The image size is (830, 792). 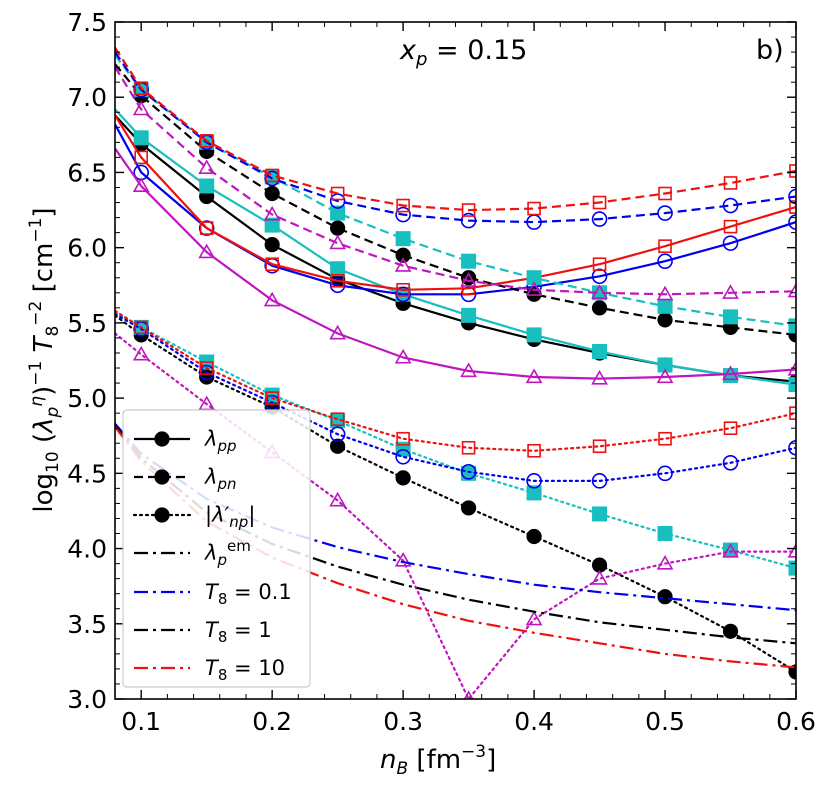 What do you see at coordinates (272, 721) in the screenshot?
I see `x-tick-label-1: 0.2` at bounding box center [272, 721].